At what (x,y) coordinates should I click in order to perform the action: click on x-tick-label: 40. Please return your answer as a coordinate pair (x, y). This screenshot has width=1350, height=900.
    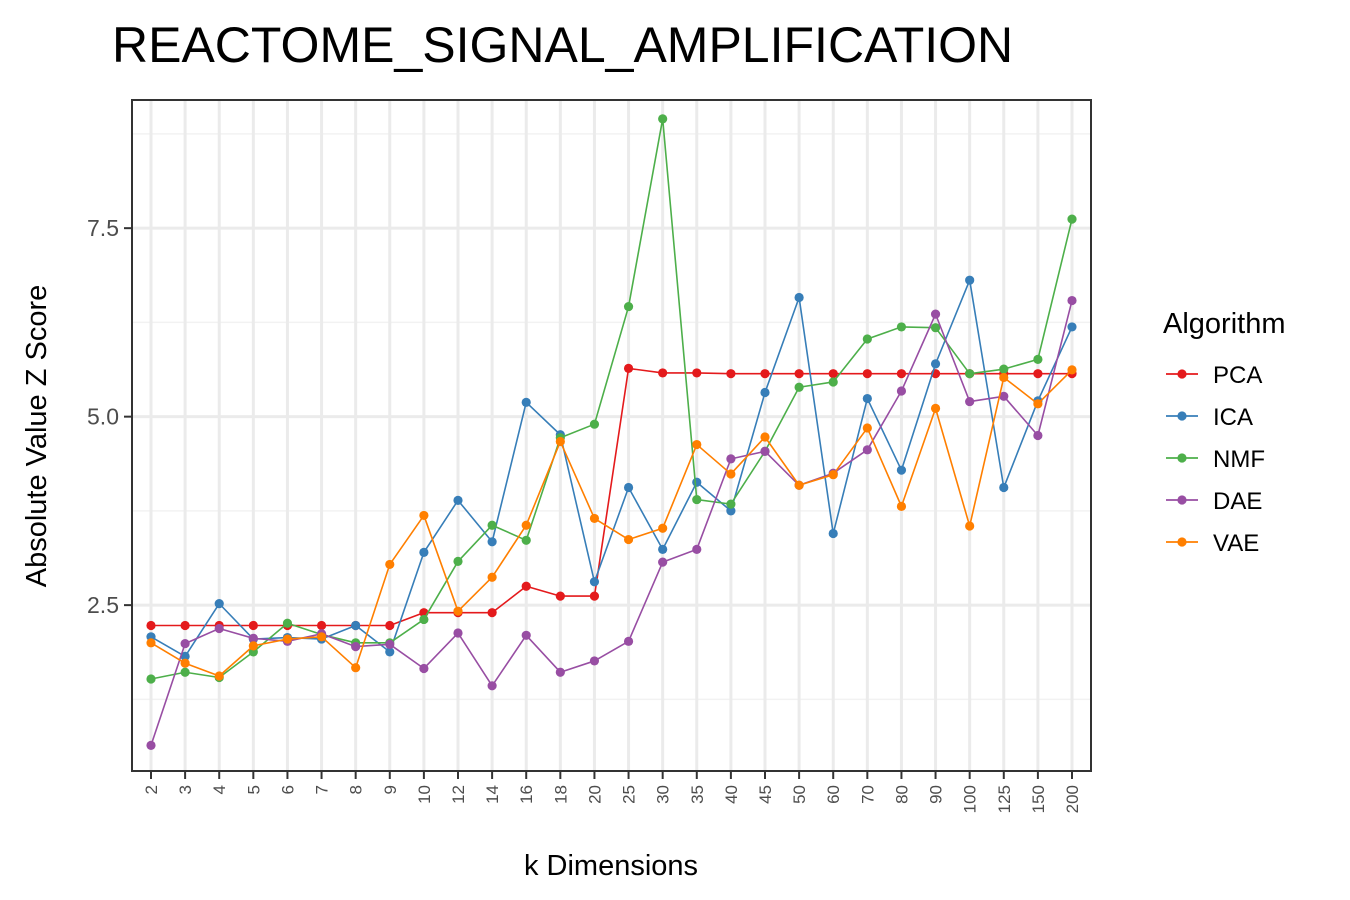
    Looking at the image, I should click on (731, 794).